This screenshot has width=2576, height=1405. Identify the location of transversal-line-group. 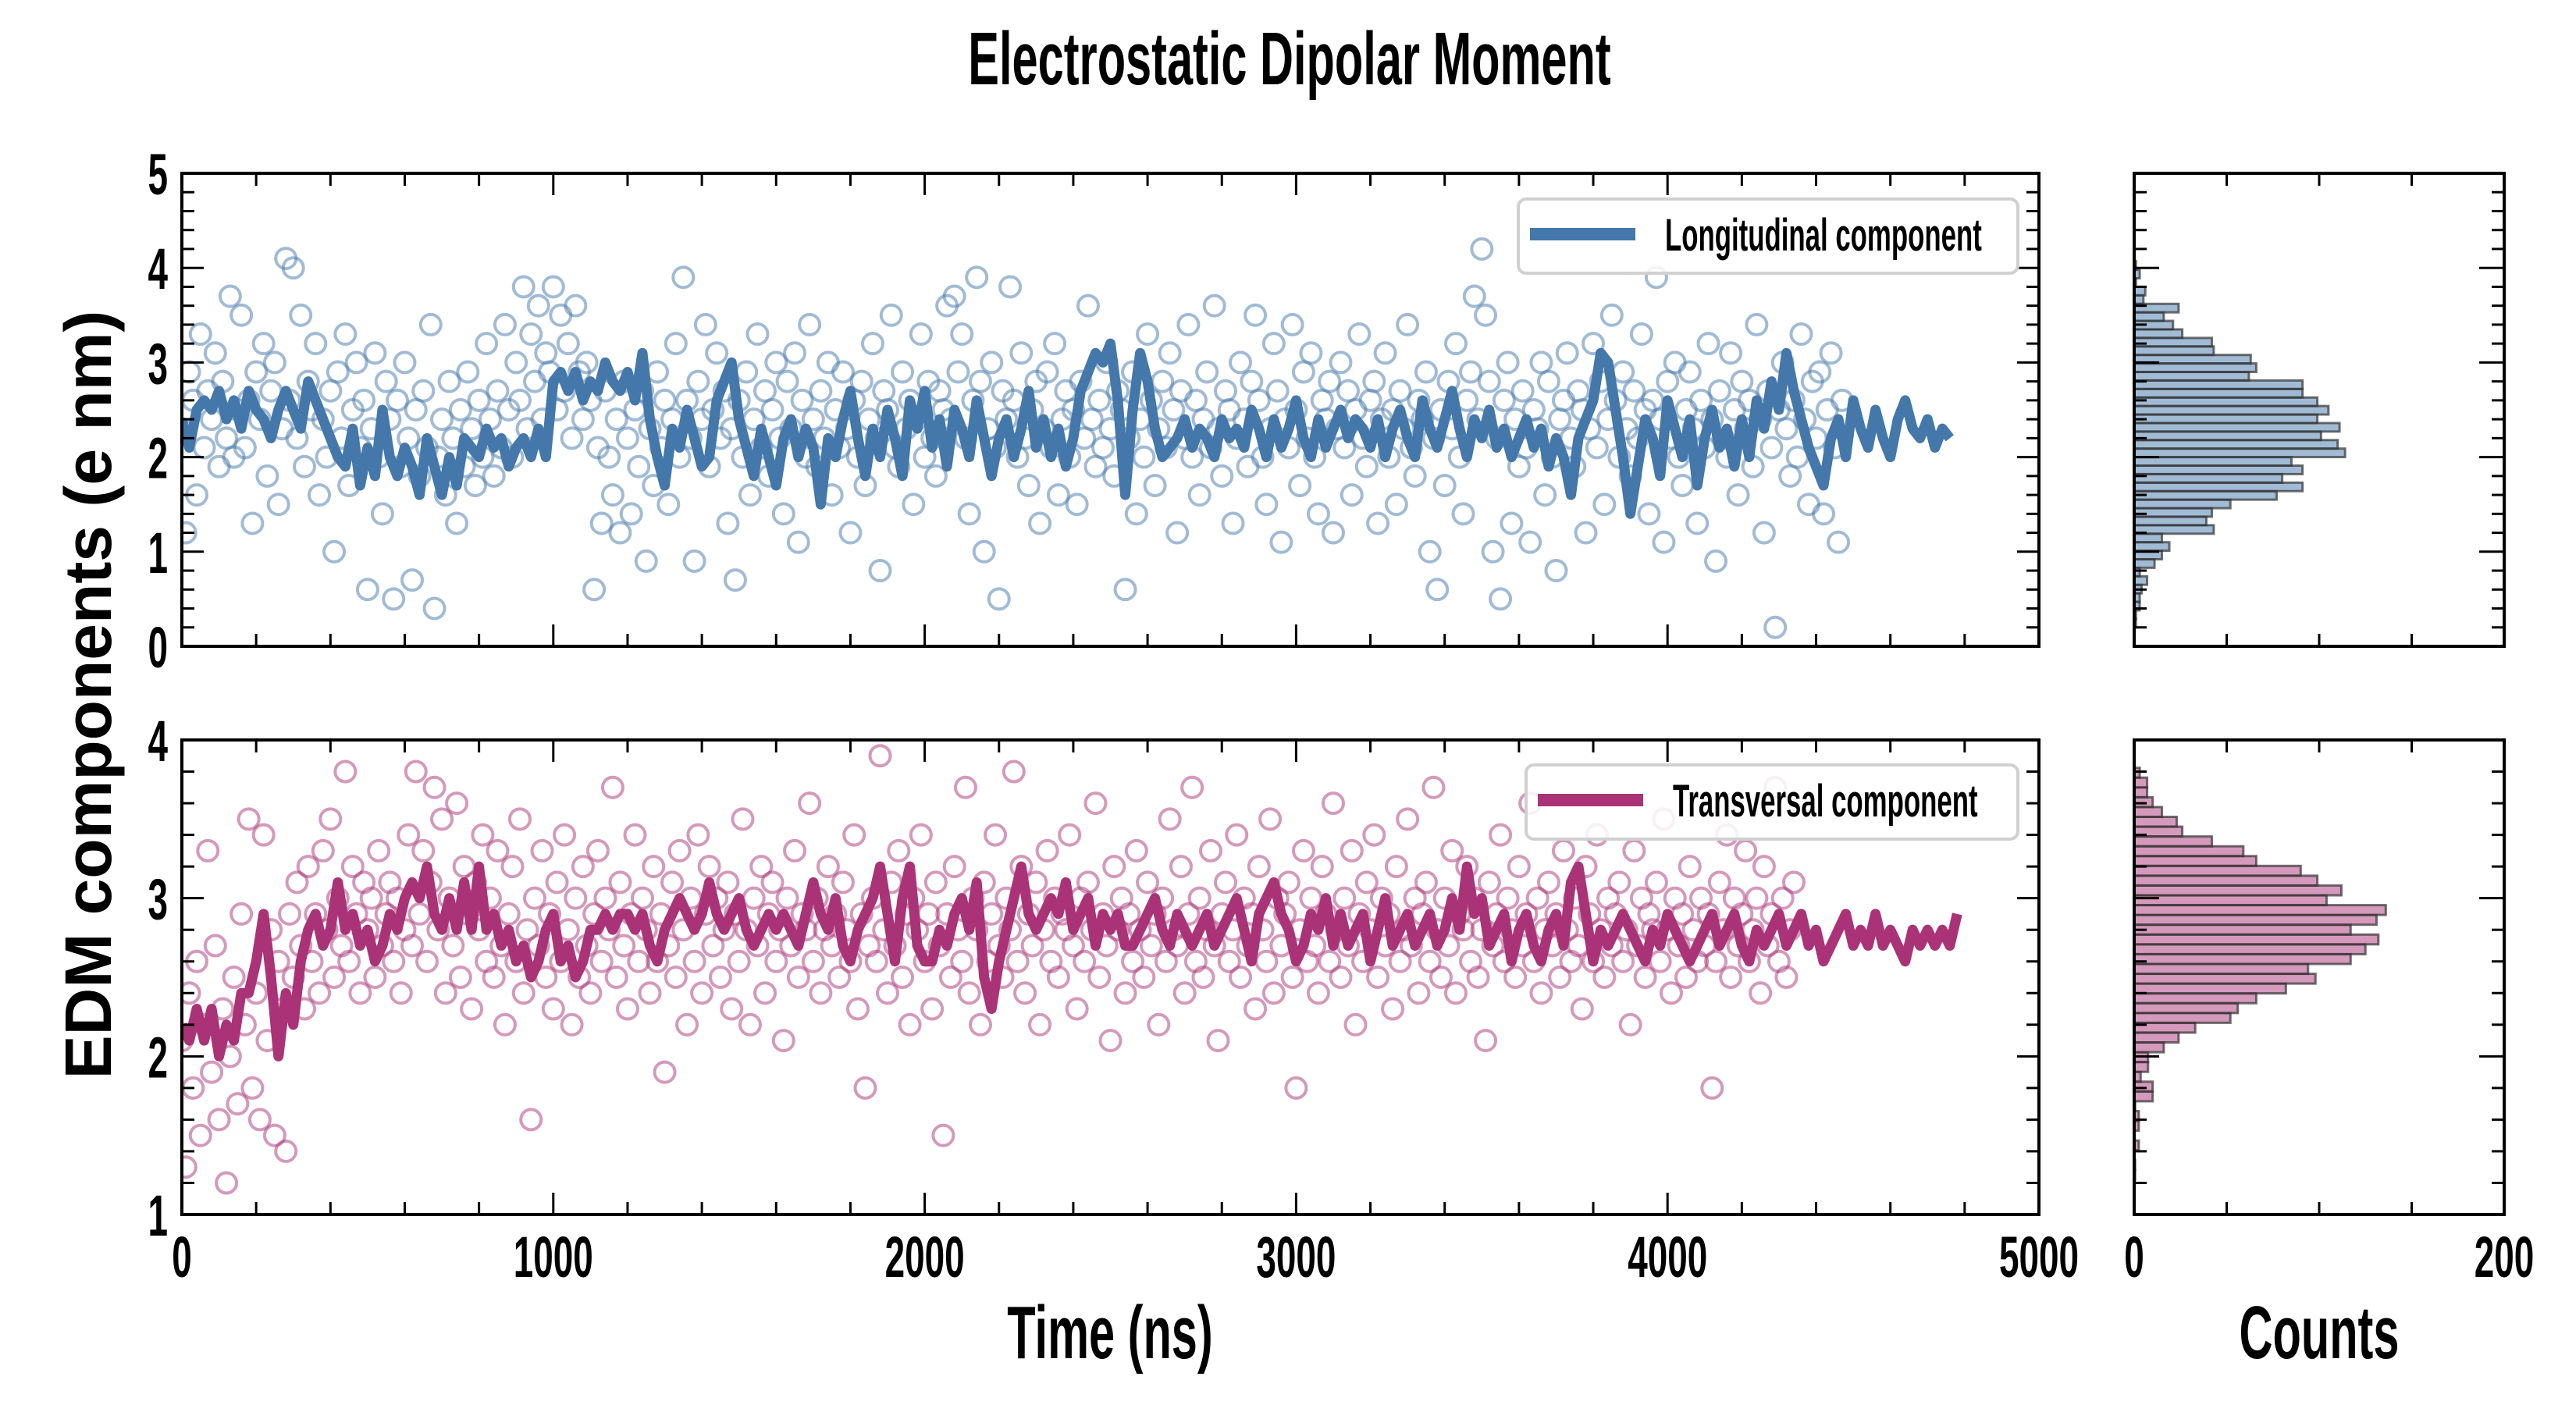
(1072, 962).